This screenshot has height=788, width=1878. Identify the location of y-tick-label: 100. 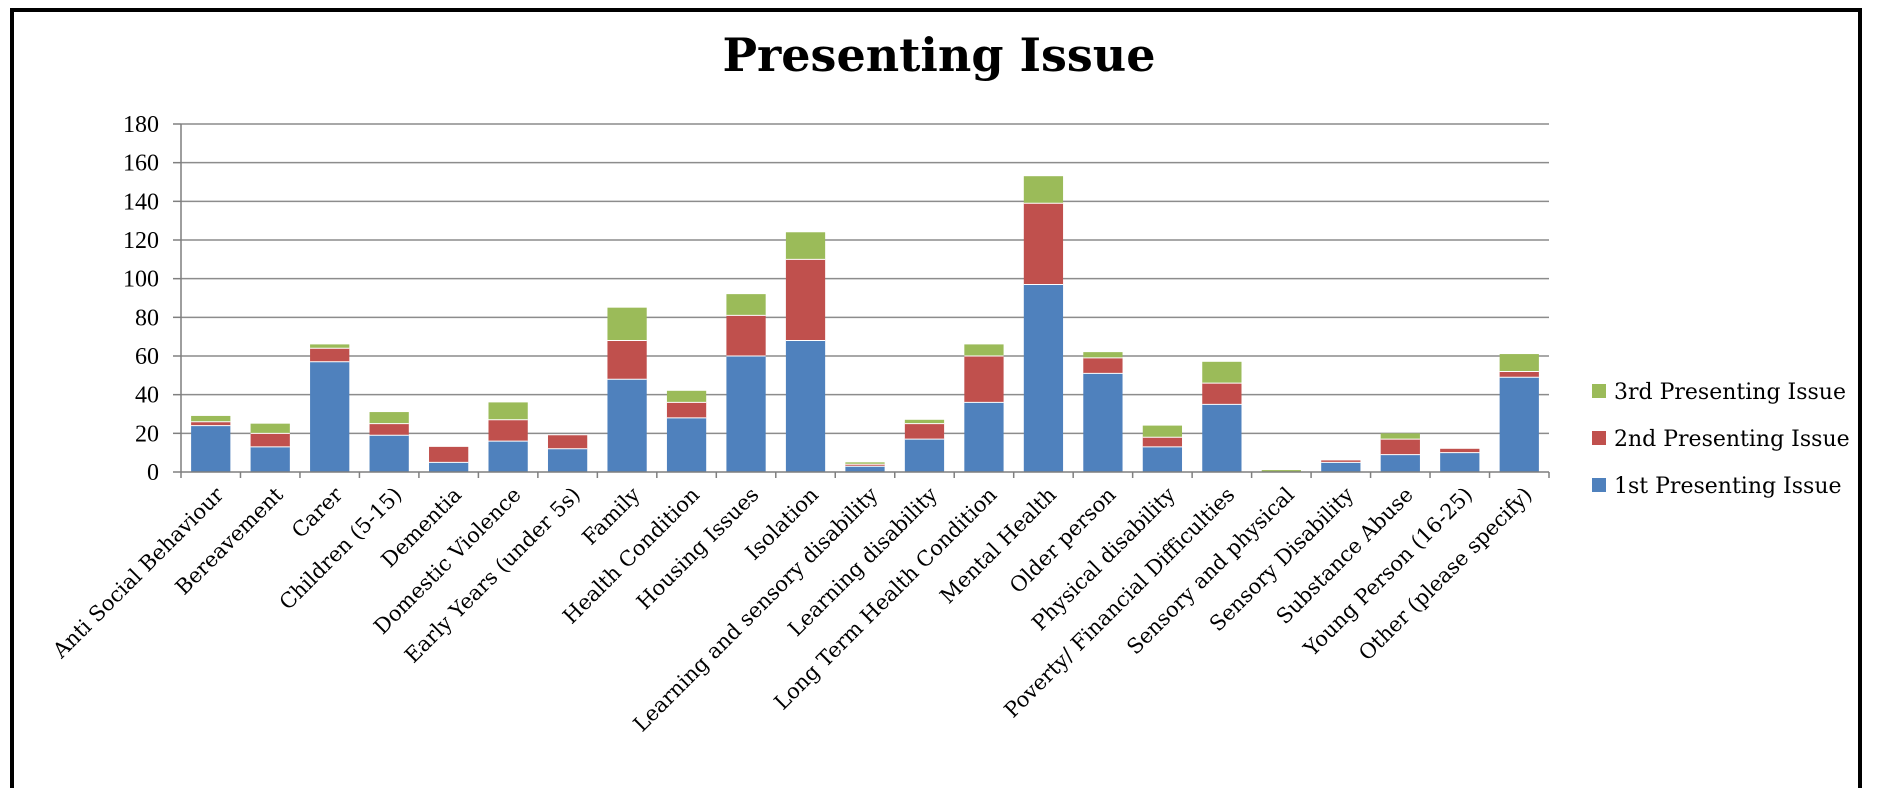
(141, 280).